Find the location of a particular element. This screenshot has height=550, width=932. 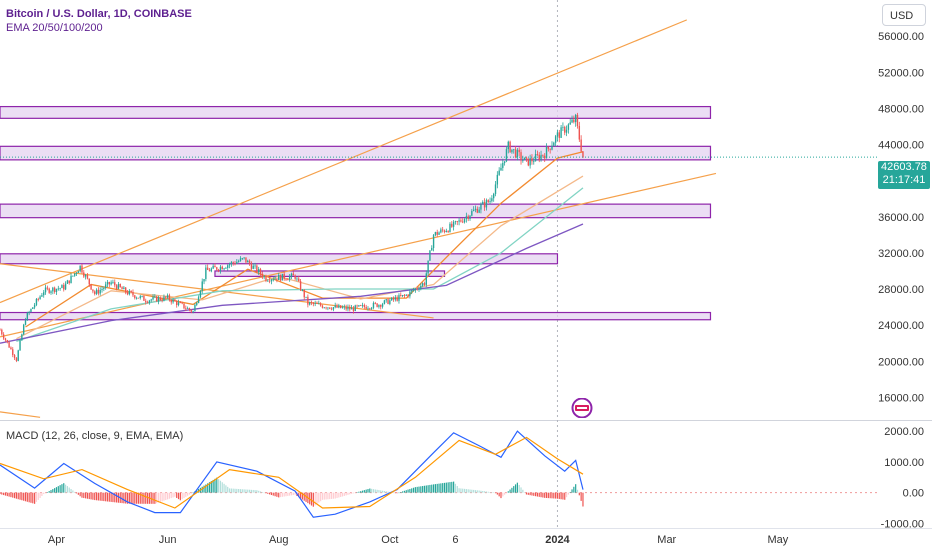

macd-title: MACD (12, 26, close, 9, EMA, EMA) is located at coordinates (95, 436).